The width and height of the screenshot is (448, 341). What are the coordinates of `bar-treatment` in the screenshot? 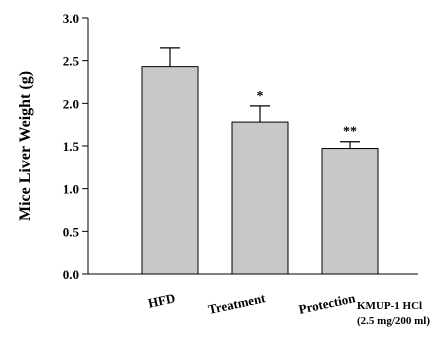 It's located at (260, 198).